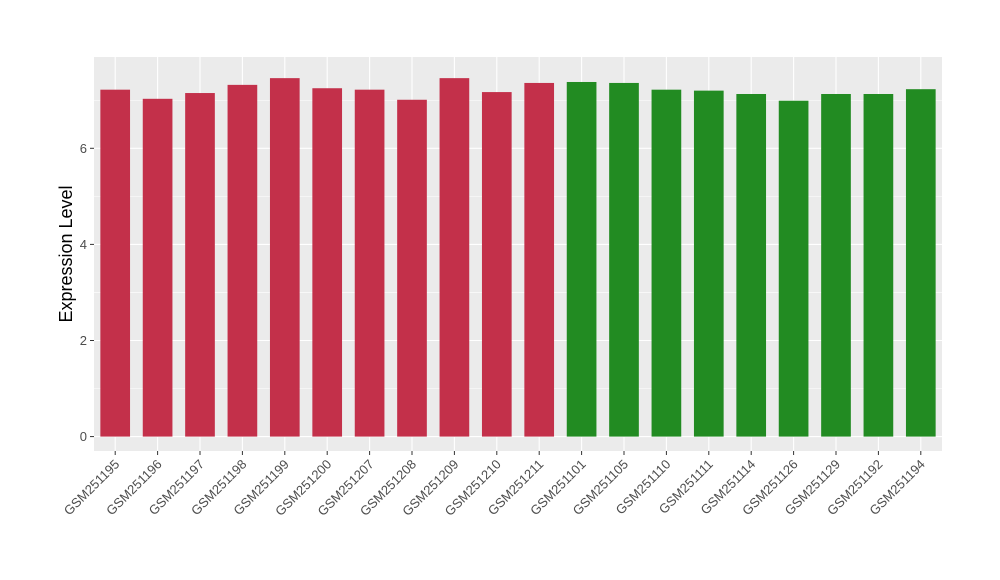 The image size is (1000, 580). What do you see at coordinates (200, 265) in the screenshot?
I see `bar-GSM251197` at bounding box center [200, 265].